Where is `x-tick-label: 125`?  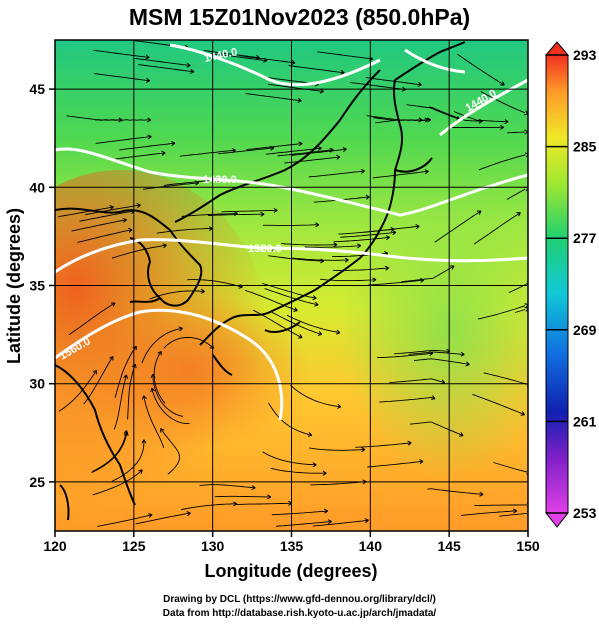
x-tick-label: 125 is located at coordinates (134, 546).